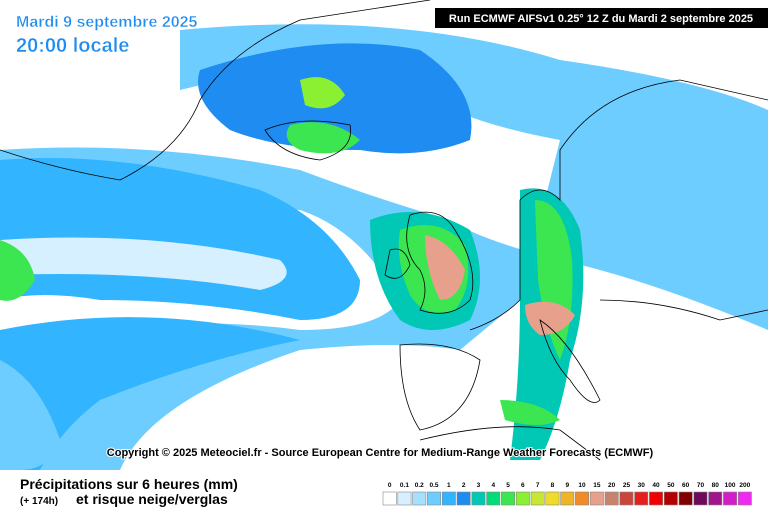 The height and width of the screenshot is (512, 768). Describe the element at coordinates (686, 485) in the screenshot. I see `legend-label: 60` at that location.